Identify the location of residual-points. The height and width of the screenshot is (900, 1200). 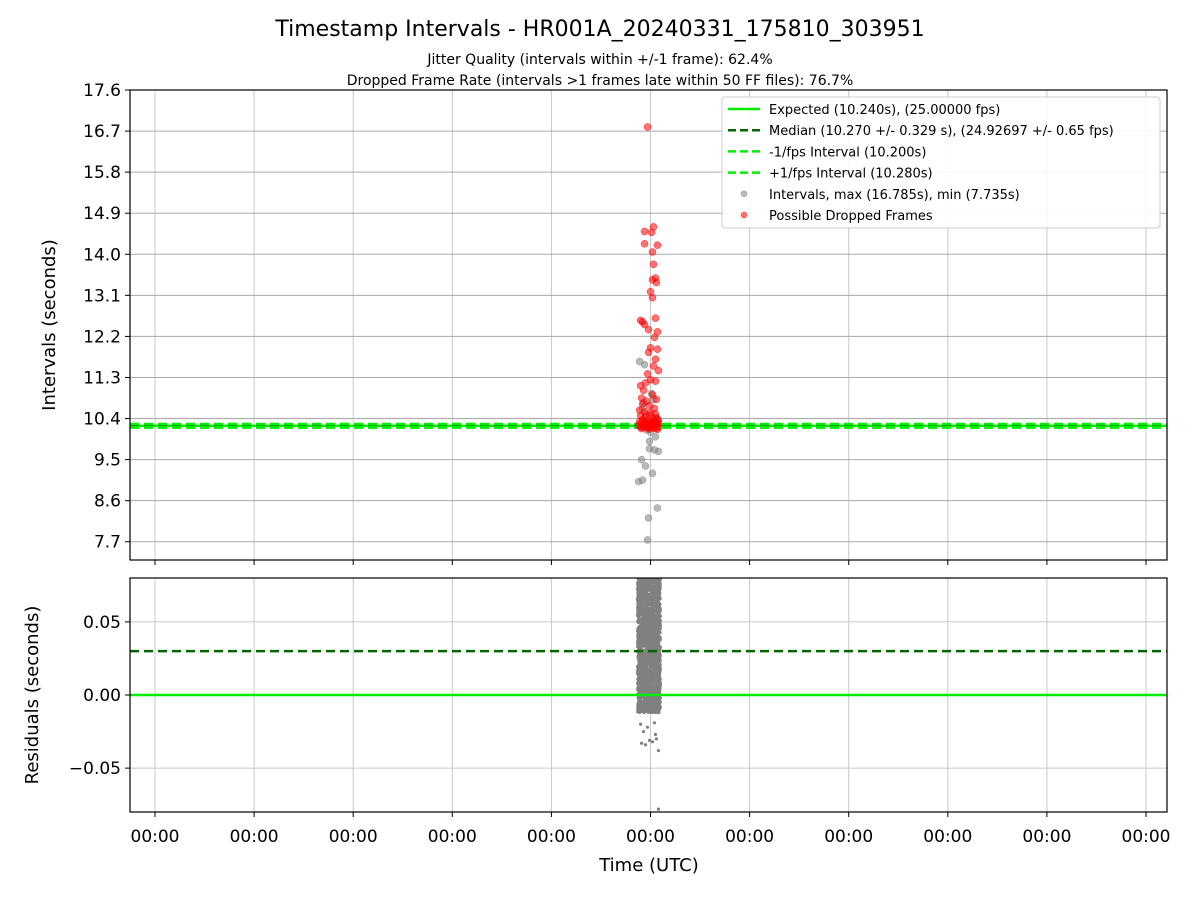
(649, 694).